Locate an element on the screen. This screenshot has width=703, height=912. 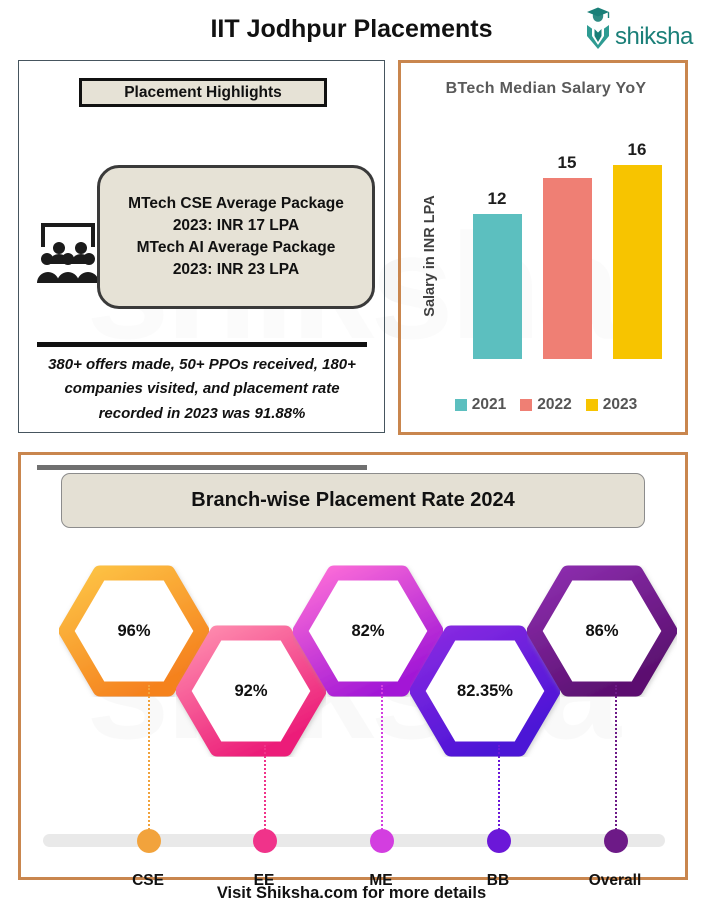
legend-item-2022: 2022 is located at coordinates (546, 405).